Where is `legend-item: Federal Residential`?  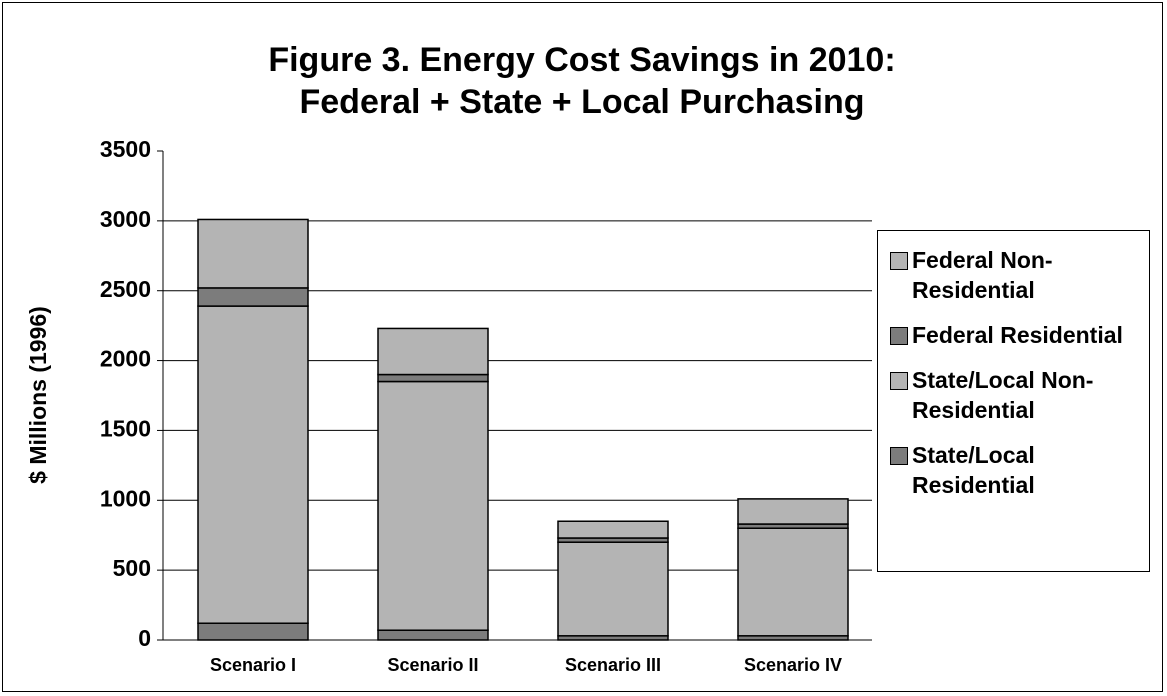 legend-item: Federal Residential is located at coordinates (1016, 335).